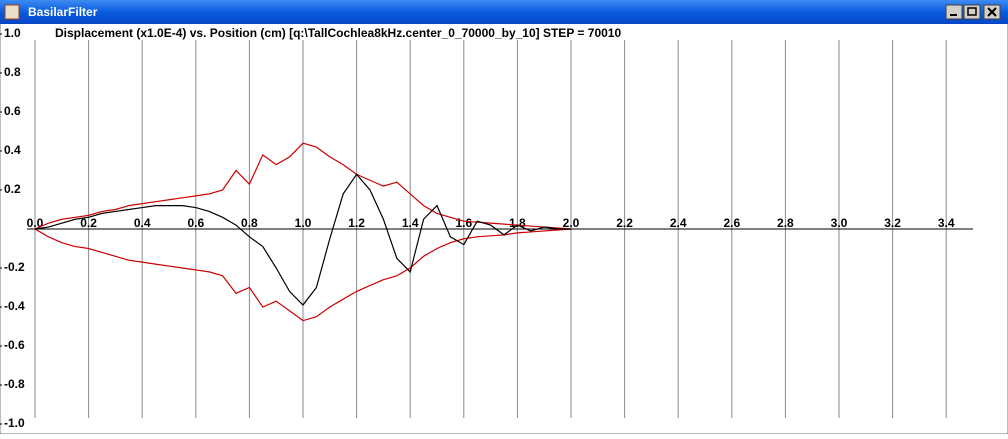 Image resolution: width=1008 pixels, height=439 pixels. Describe the element at coordinates (992, 12) in the screenshot. I see `close-button` at that location.